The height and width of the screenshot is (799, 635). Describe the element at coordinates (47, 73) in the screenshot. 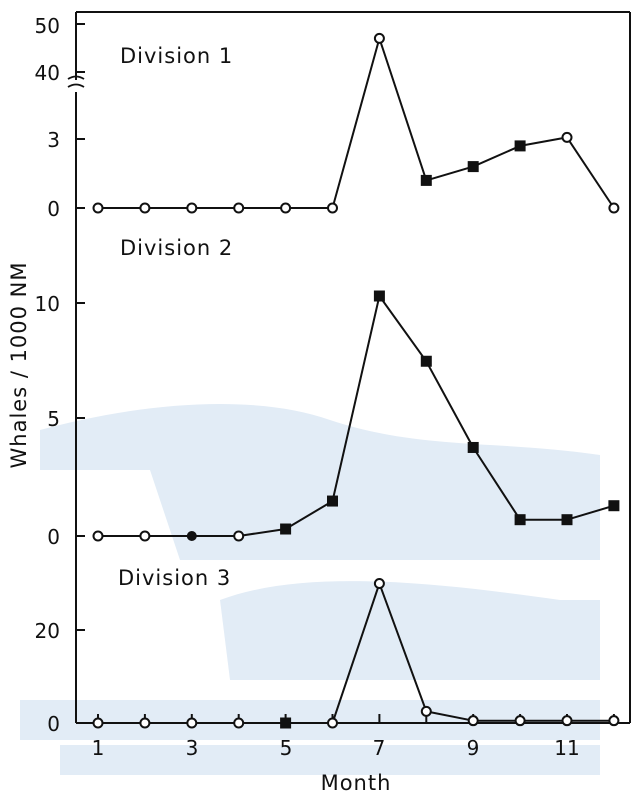

I see `y-tick-label: 40` at that location.